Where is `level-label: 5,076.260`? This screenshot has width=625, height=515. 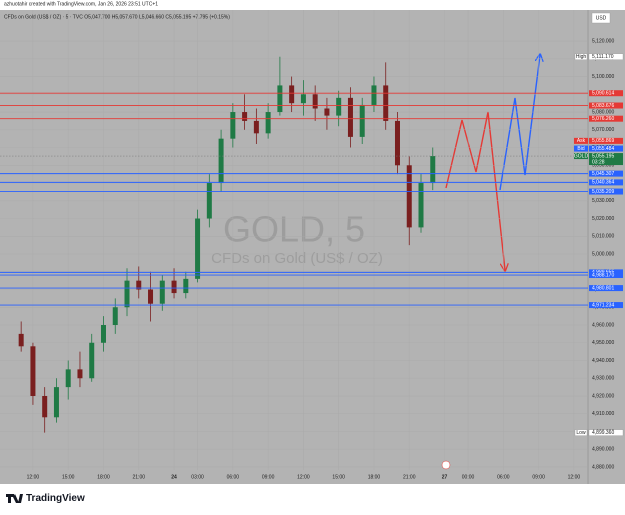 level-label: 5,076.260 is located at coordinates (603, 119).